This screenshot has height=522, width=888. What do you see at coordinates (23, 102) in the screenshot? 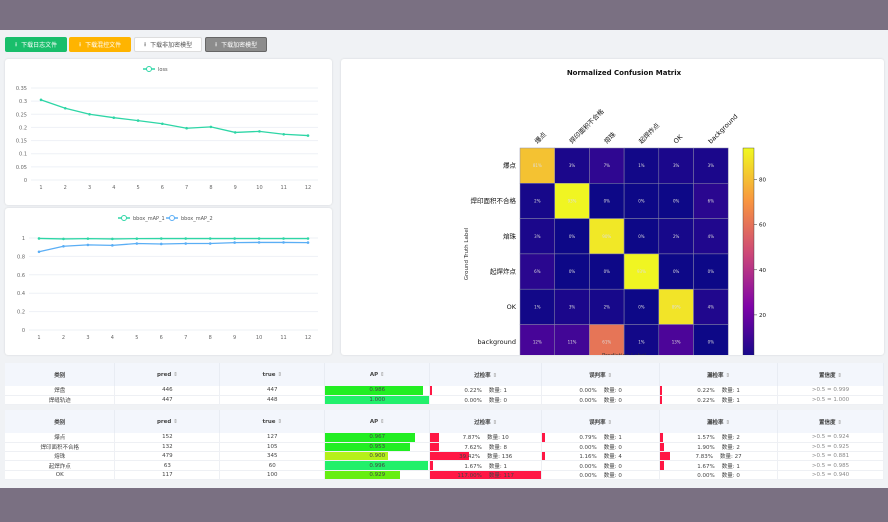
I see `y-tick-label: 0.3` at bounding box center [23, 102].